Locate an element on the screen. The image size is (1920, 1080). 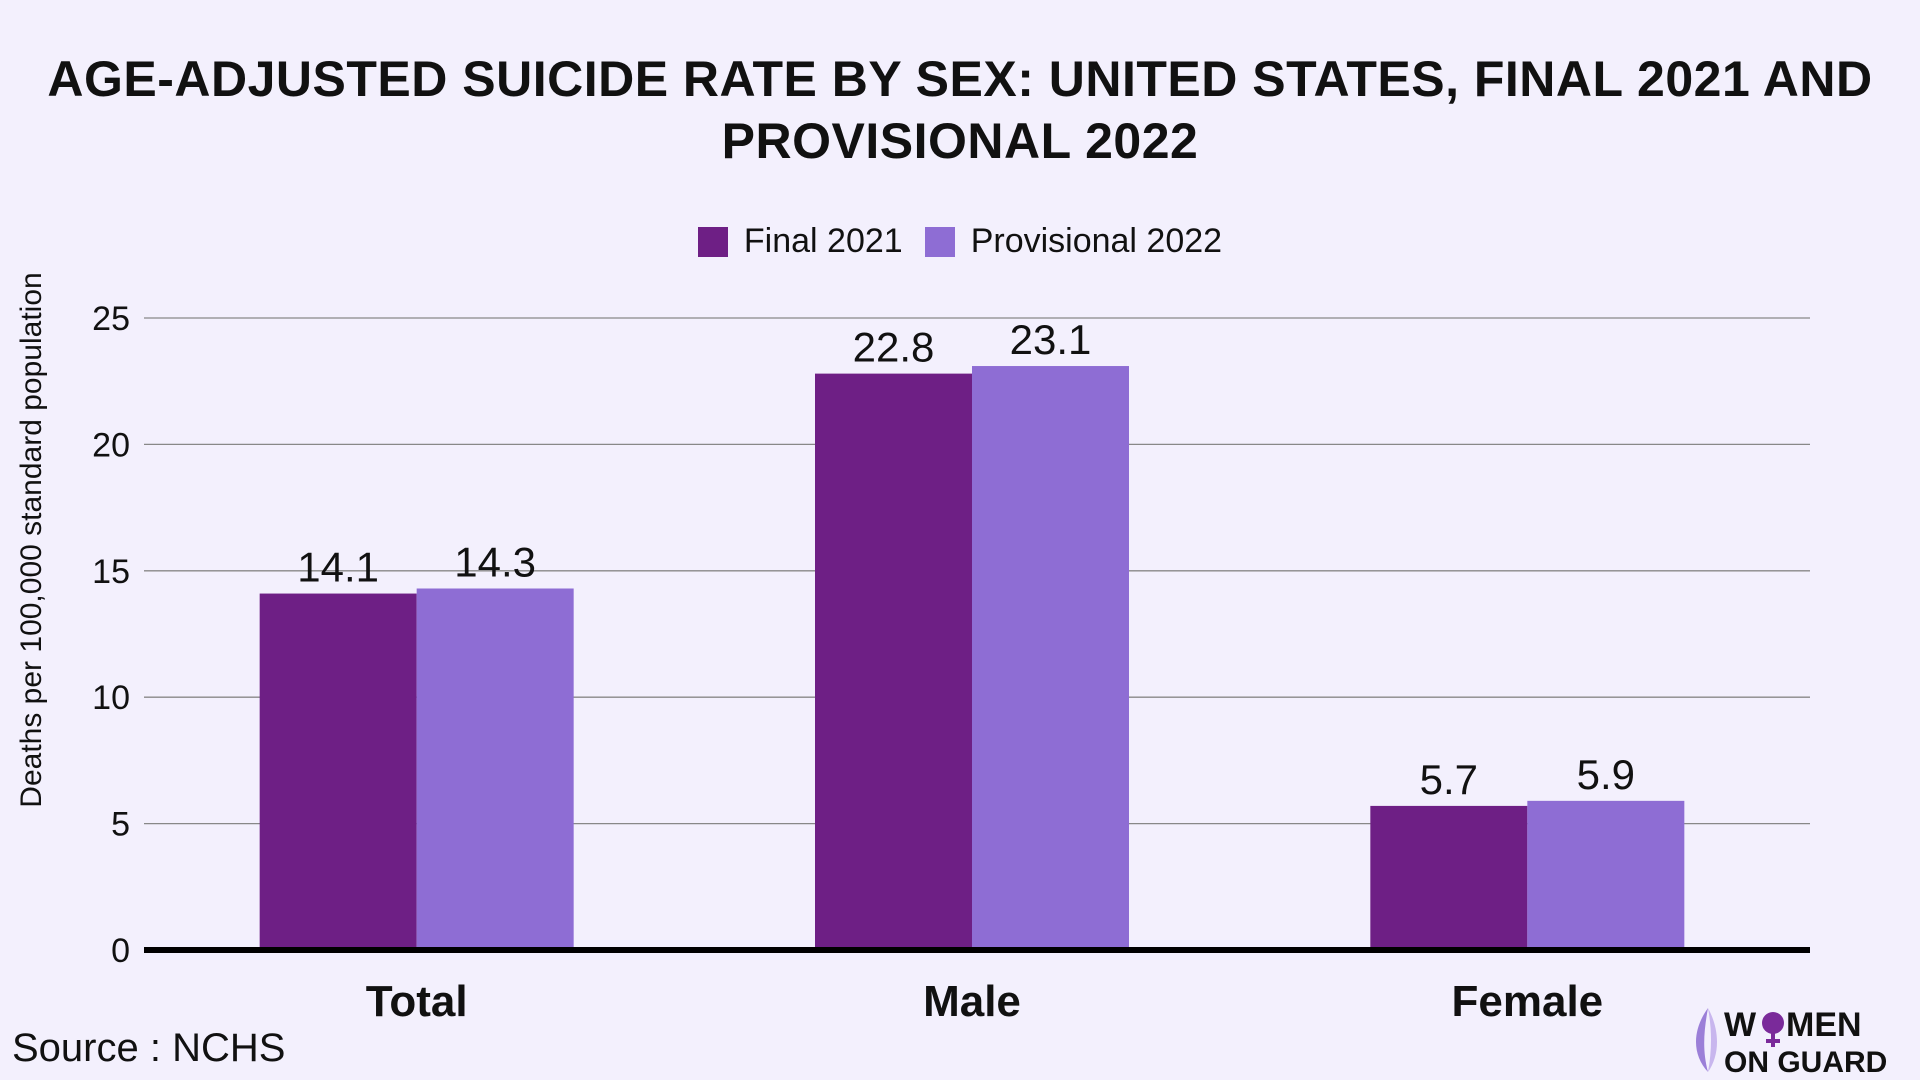
data-label: 5.7 is located at coordinates (1449, 779).